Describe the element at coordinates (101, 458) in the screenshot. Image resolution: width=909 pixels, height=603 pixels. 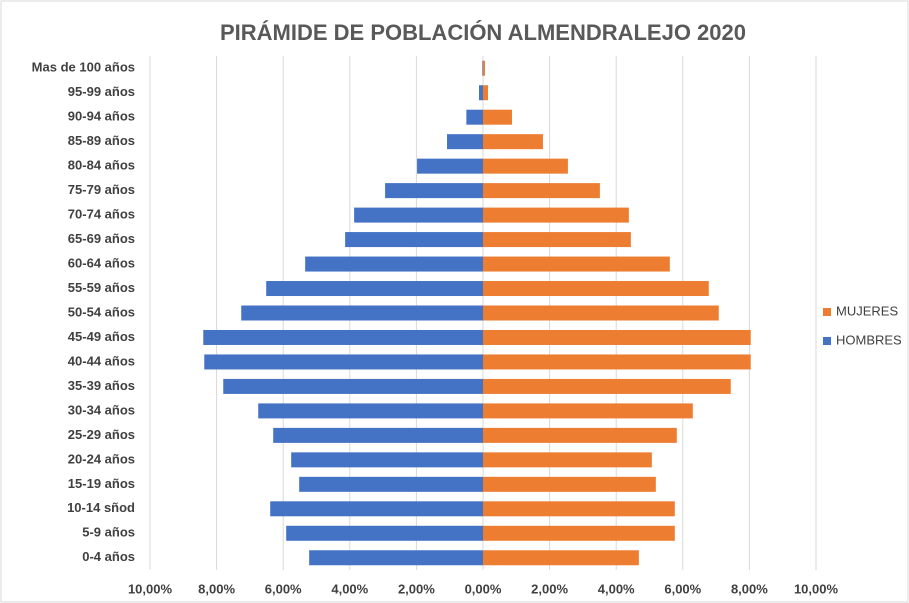
I see `y-tick-label: 20-24 años` at that location.